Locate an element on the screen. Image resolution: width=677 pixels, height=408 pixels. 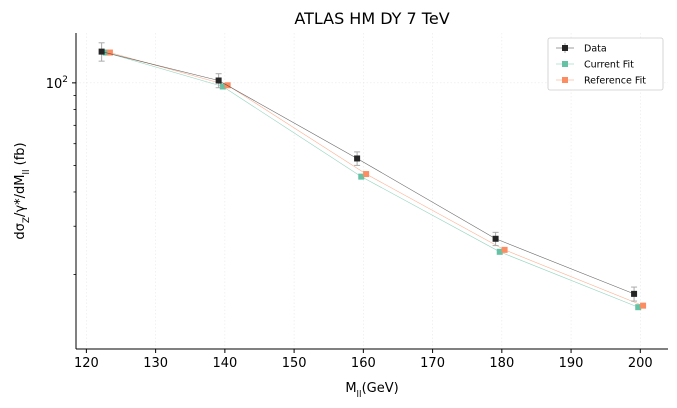
x-tick-label: 140 is located at coordinates (224, 363).